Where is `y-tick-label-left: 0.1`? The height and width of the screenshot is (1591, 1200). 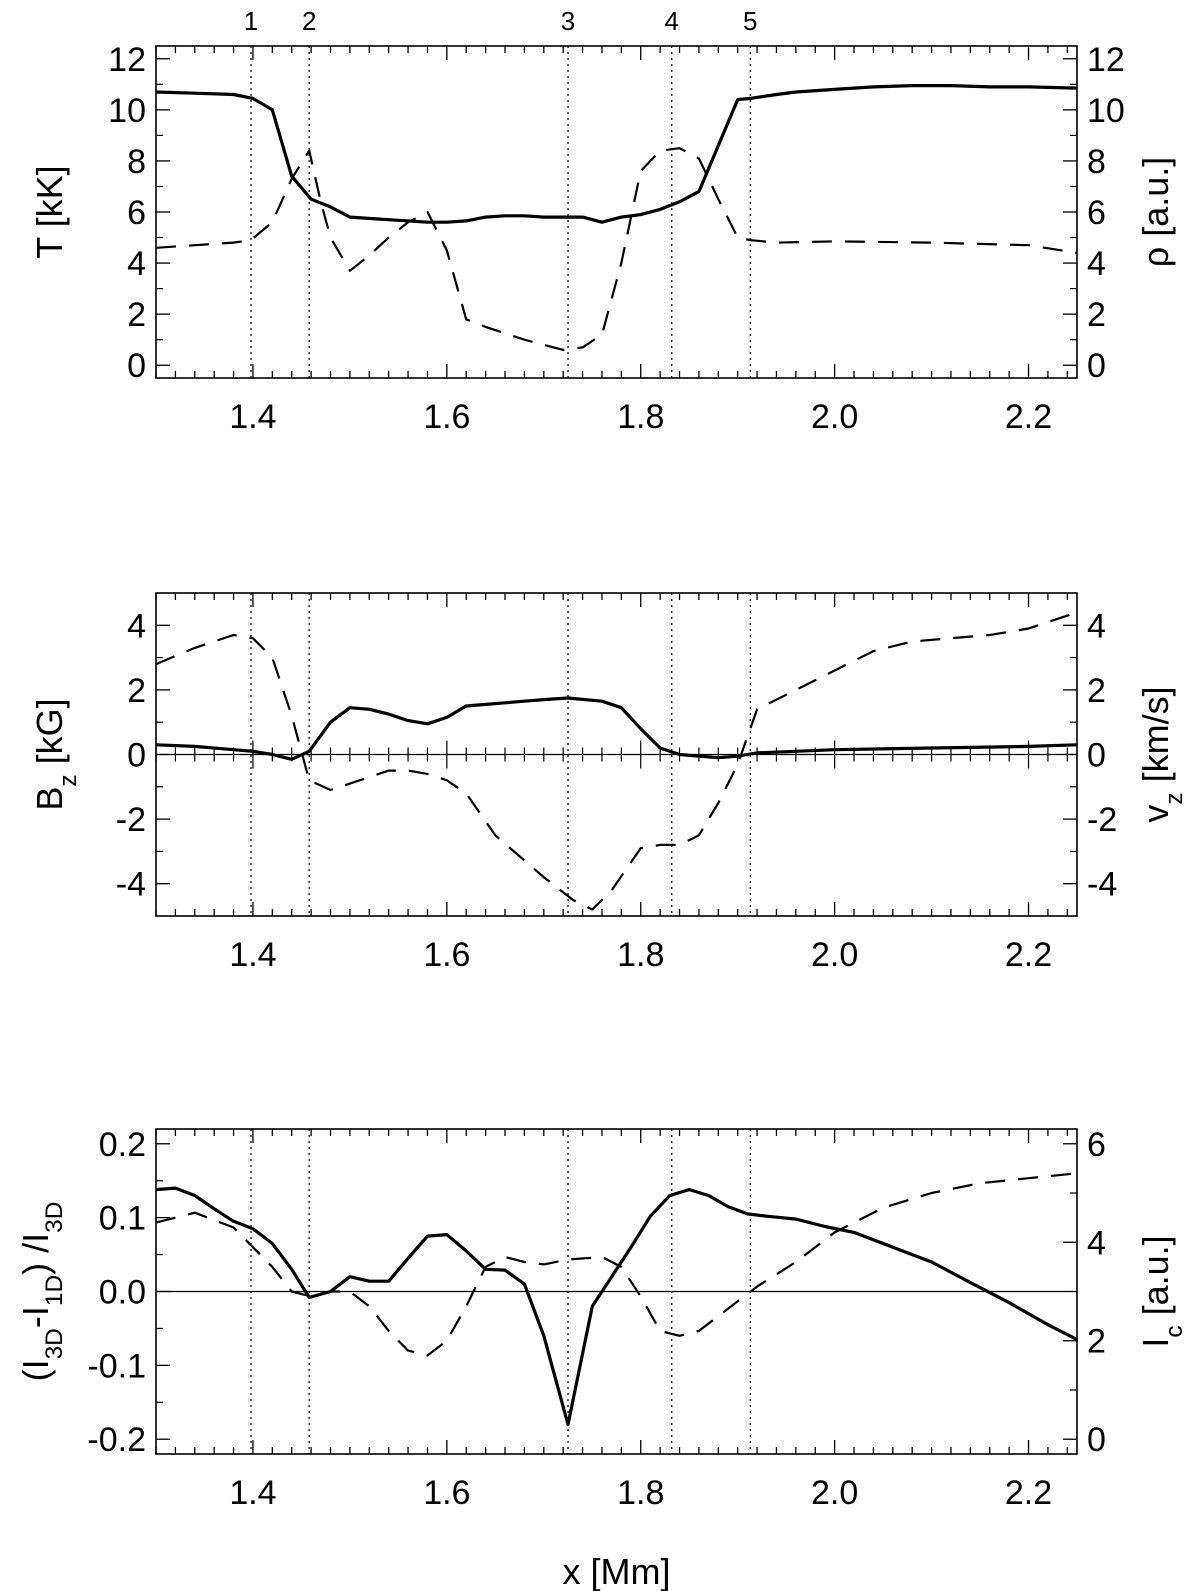
y-tick-label-left: 0.1 is located at coordinates (122, 1219).